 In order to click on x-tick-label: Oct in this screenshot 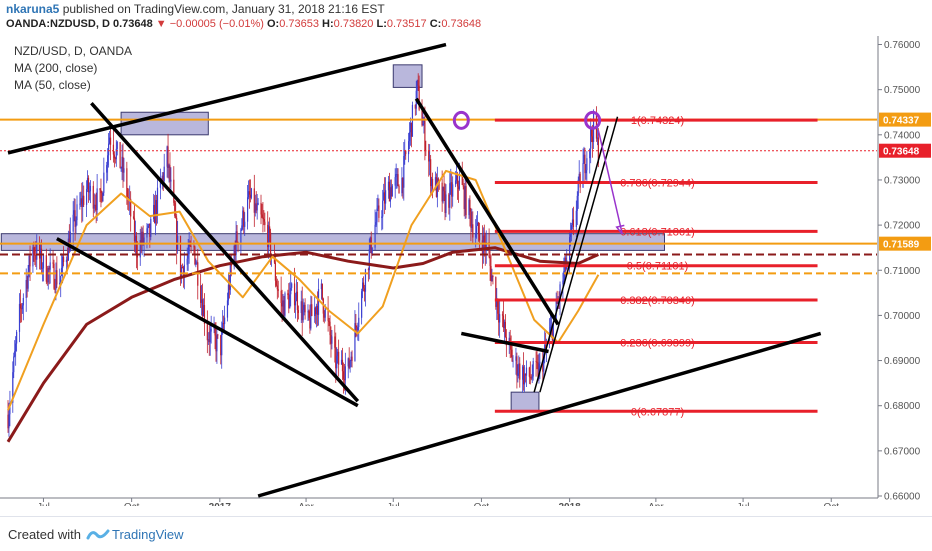, I will do `click(831, 504)`.